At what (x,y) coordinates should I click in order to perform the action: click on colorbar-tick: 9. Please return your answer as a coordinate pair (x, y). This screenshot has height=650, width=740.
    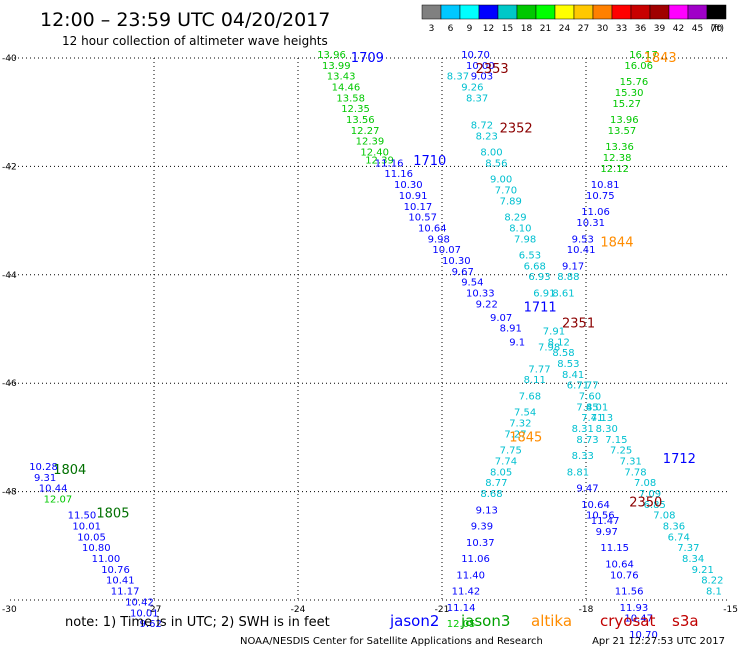
    Looking at the image, I should click on (470, 29).